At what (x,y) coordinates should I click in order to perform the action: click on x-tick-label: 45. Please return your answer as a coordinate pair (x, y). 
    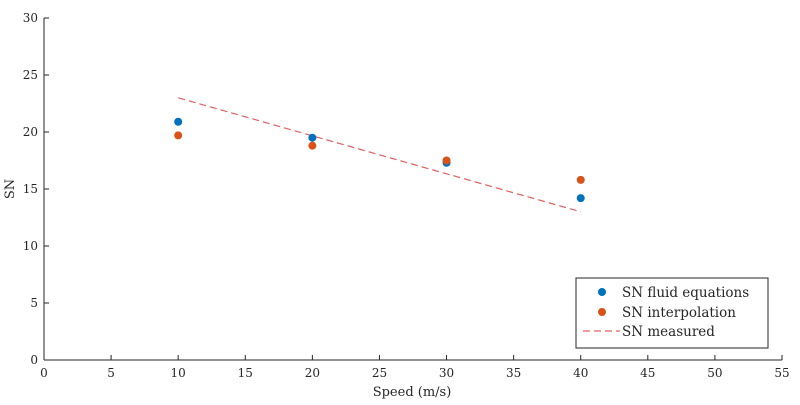
    Looking at the image, I should click on (647, 373).